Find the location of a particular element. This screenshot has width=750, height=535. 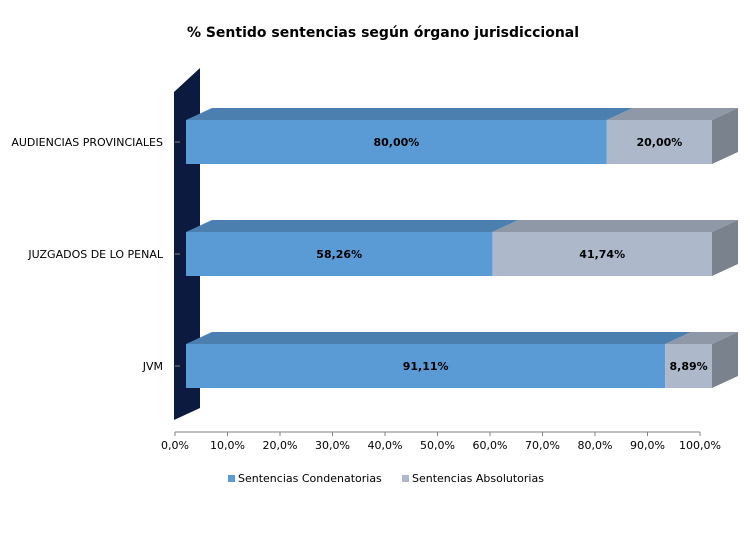

data-label: 91,11% is located at coordinates (426, 366).